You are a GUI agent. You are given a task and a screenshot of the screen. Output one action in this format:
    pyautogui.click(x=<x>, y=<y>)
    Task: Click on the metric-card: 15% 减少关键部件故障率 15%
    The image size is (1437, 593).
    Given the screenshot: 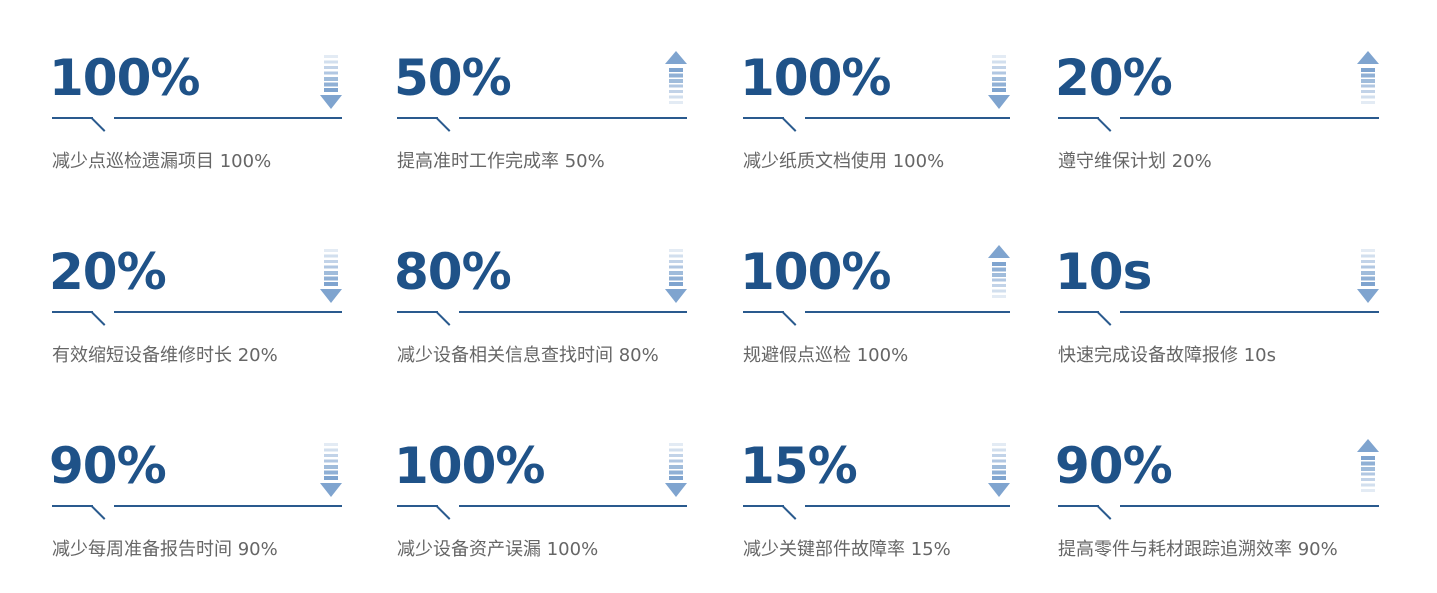 What is the action you would take?
    pyautogui.click(x=875, y=498)
    